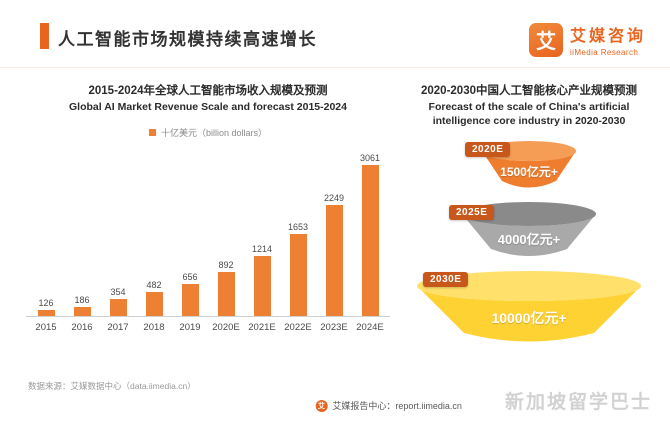 This screenshot has height=431, width=670. Describe the element at coordinates (370, 327) in the screenshot. I see `bar-category-label: 2024E` at that location.